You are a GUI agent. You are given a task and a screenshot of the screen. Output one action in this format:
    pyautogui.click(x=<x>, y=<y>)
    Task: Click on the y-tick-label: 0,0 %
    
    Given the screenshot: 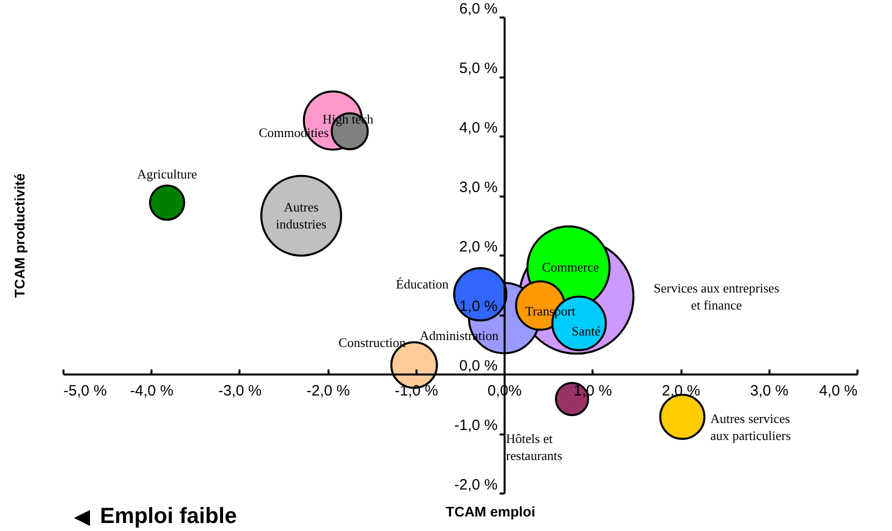 What is the action you would take?
    pyautogui.click(x=478, y=366)
    